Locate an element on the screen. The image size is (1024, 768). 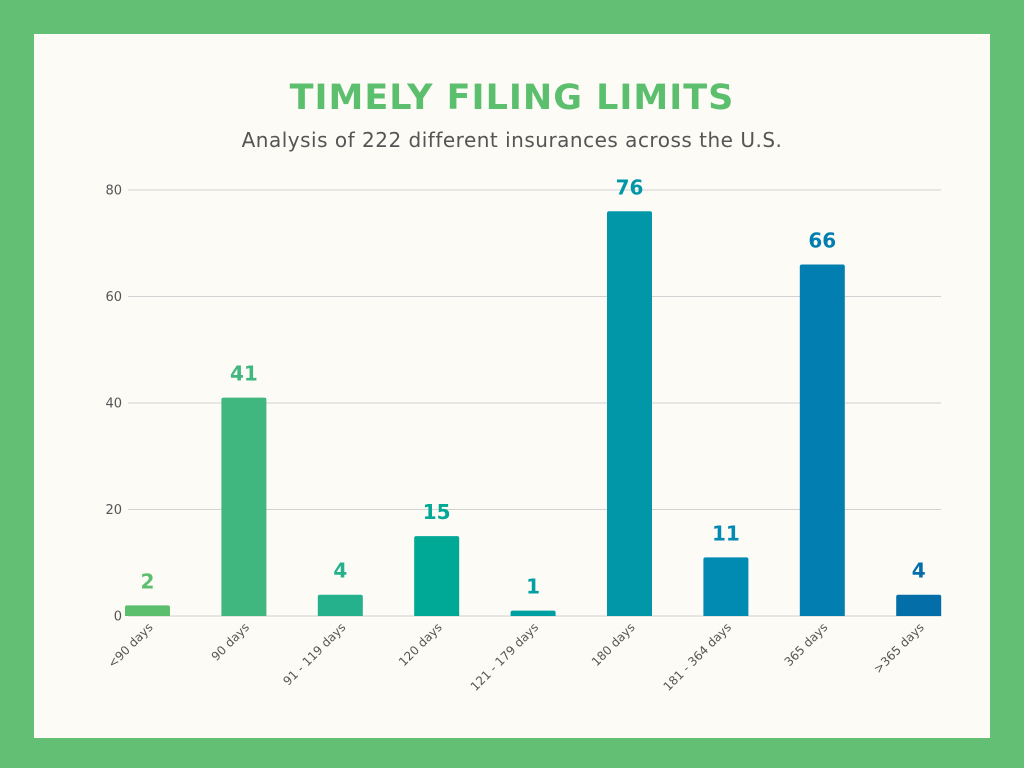
x-tick-label: 91 - 119 days is located at coordinates (314, 654).